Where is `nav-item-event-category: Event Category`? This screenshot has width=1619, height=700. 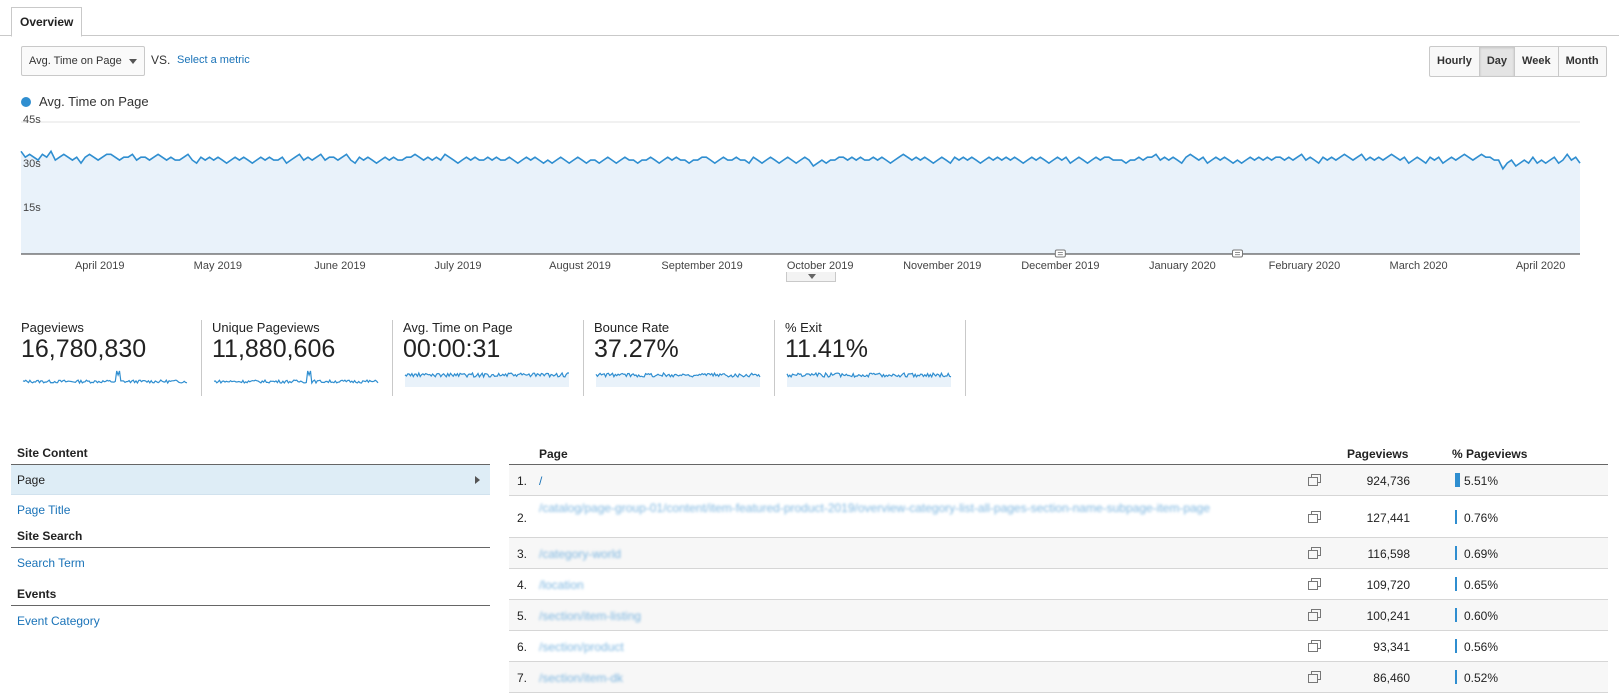
nav-item-event-category: Event Category is located at coordinates (58, 621).